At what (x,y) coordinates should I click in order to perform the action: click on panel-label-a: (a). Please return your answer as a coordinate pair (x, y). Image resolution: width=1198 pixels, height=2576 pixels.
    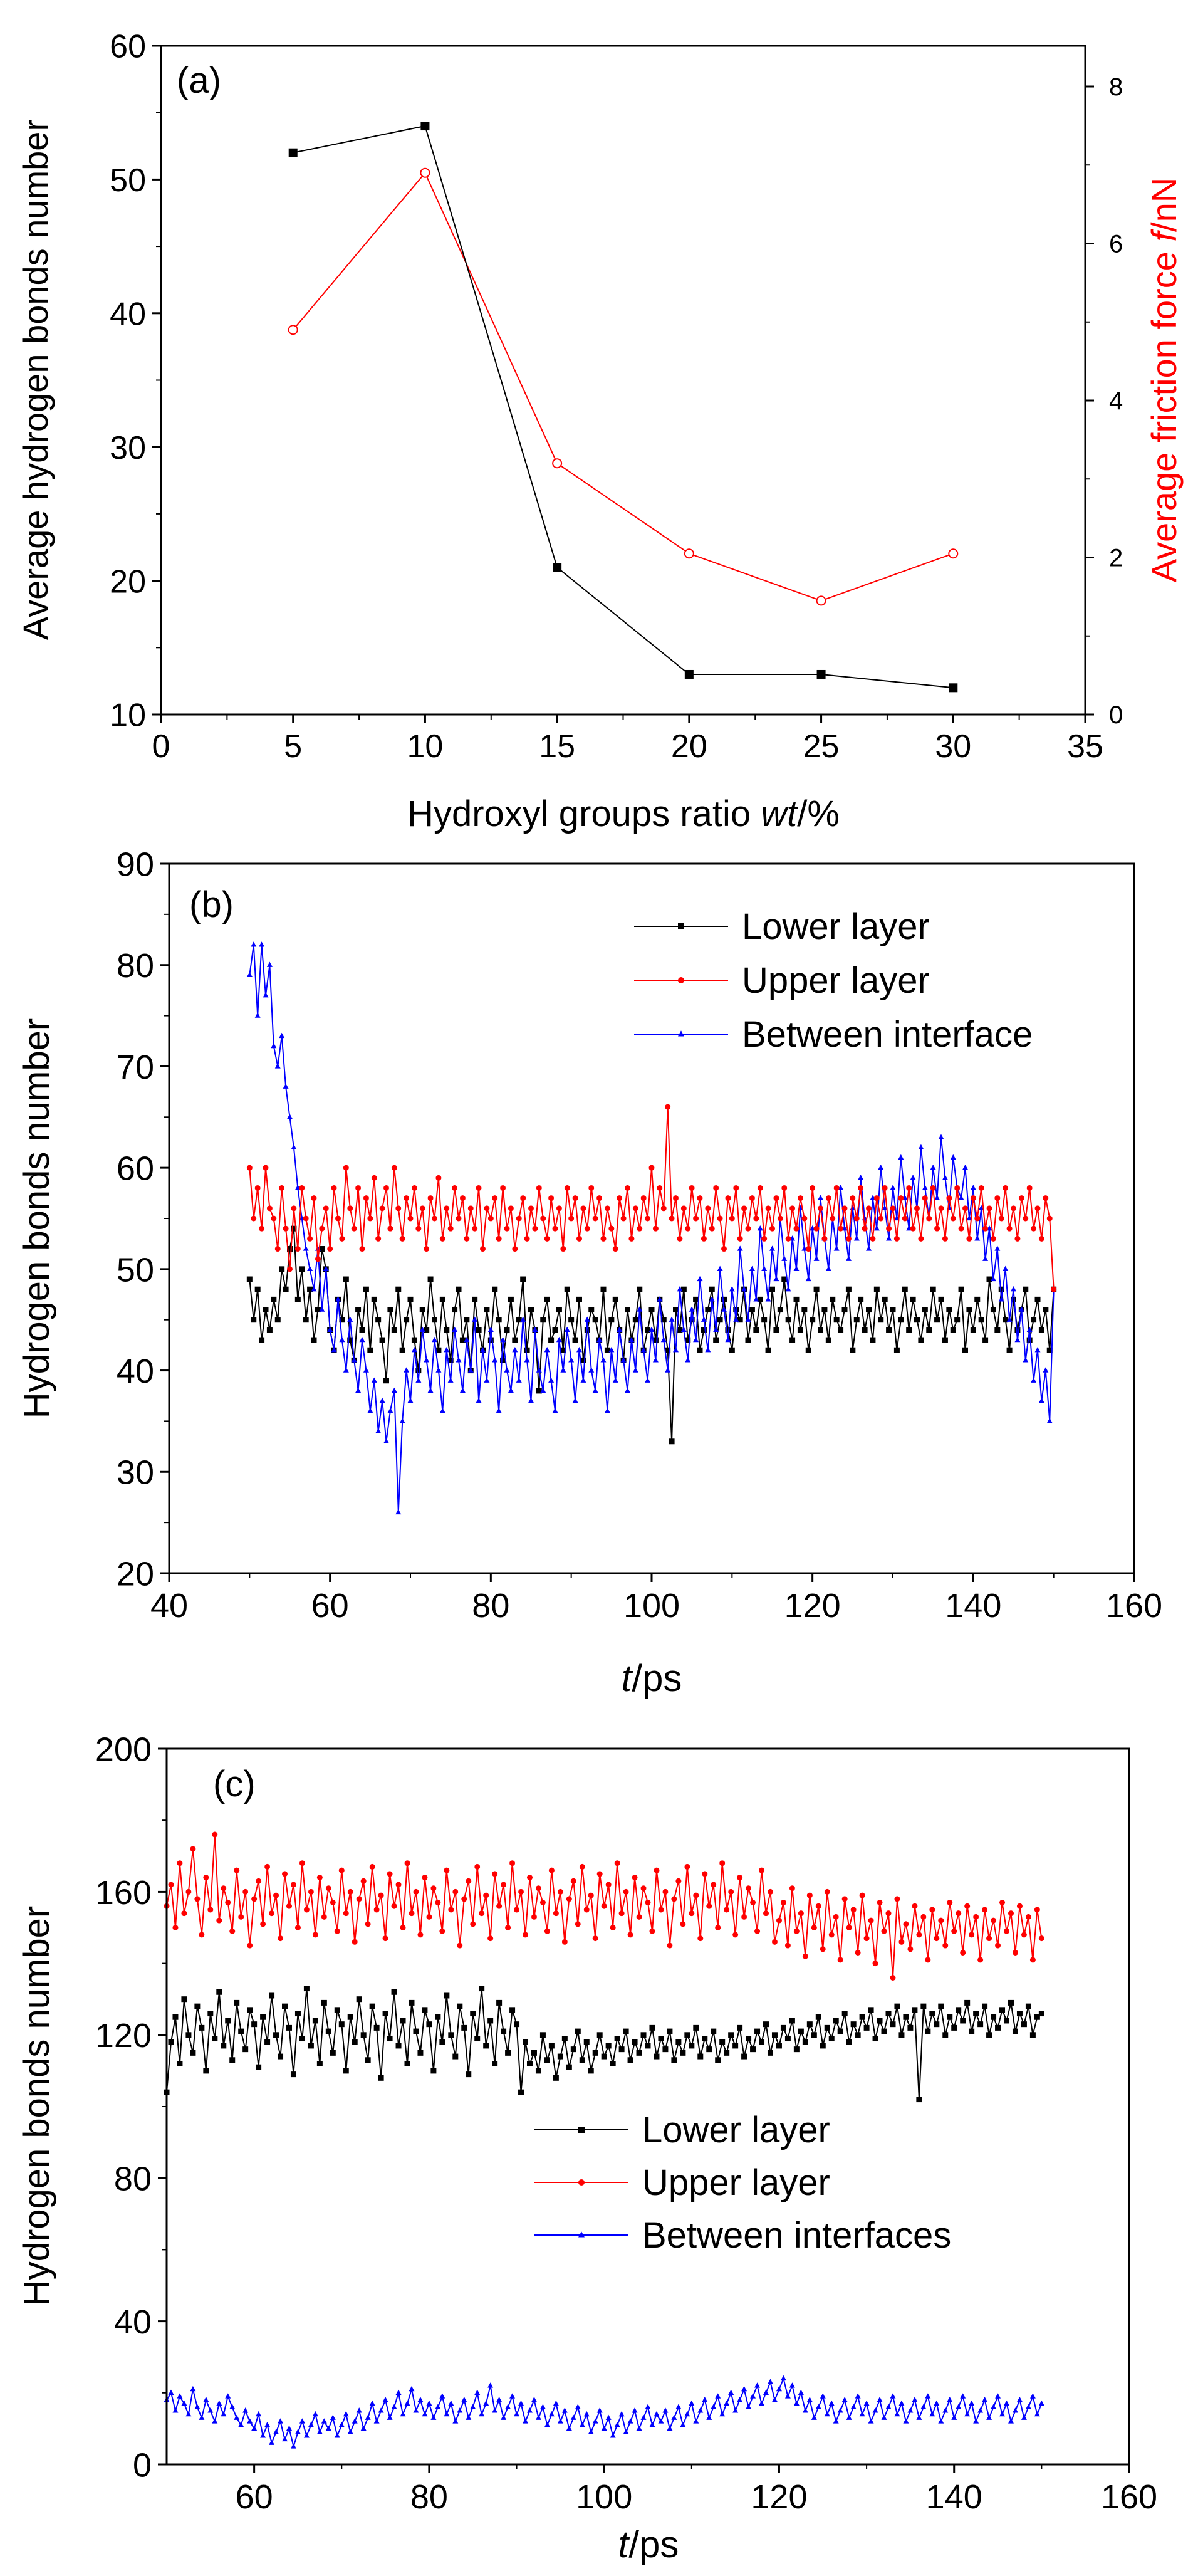
    Looking at the image, I should click on (199, 80).